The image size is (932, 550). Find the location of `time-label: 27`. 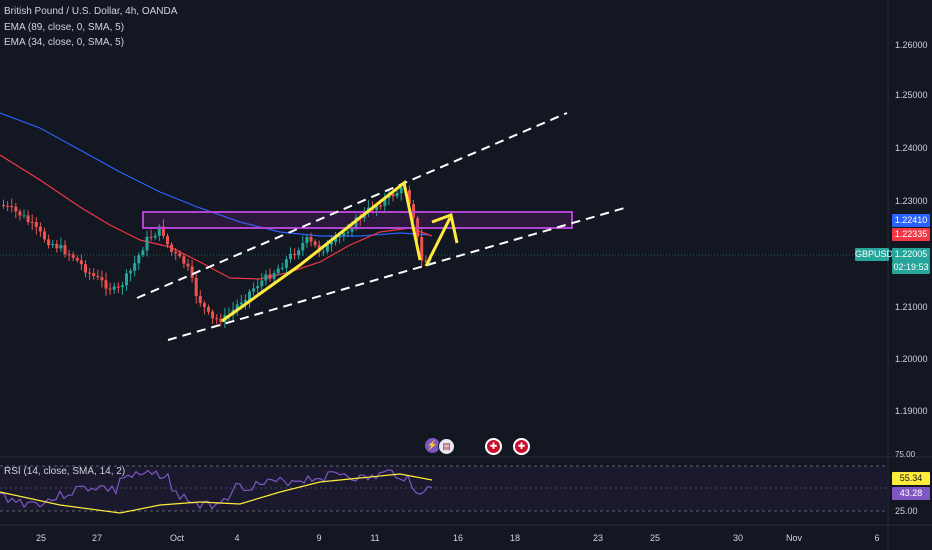

time-label: 27 is located at coordinates (97, 538).